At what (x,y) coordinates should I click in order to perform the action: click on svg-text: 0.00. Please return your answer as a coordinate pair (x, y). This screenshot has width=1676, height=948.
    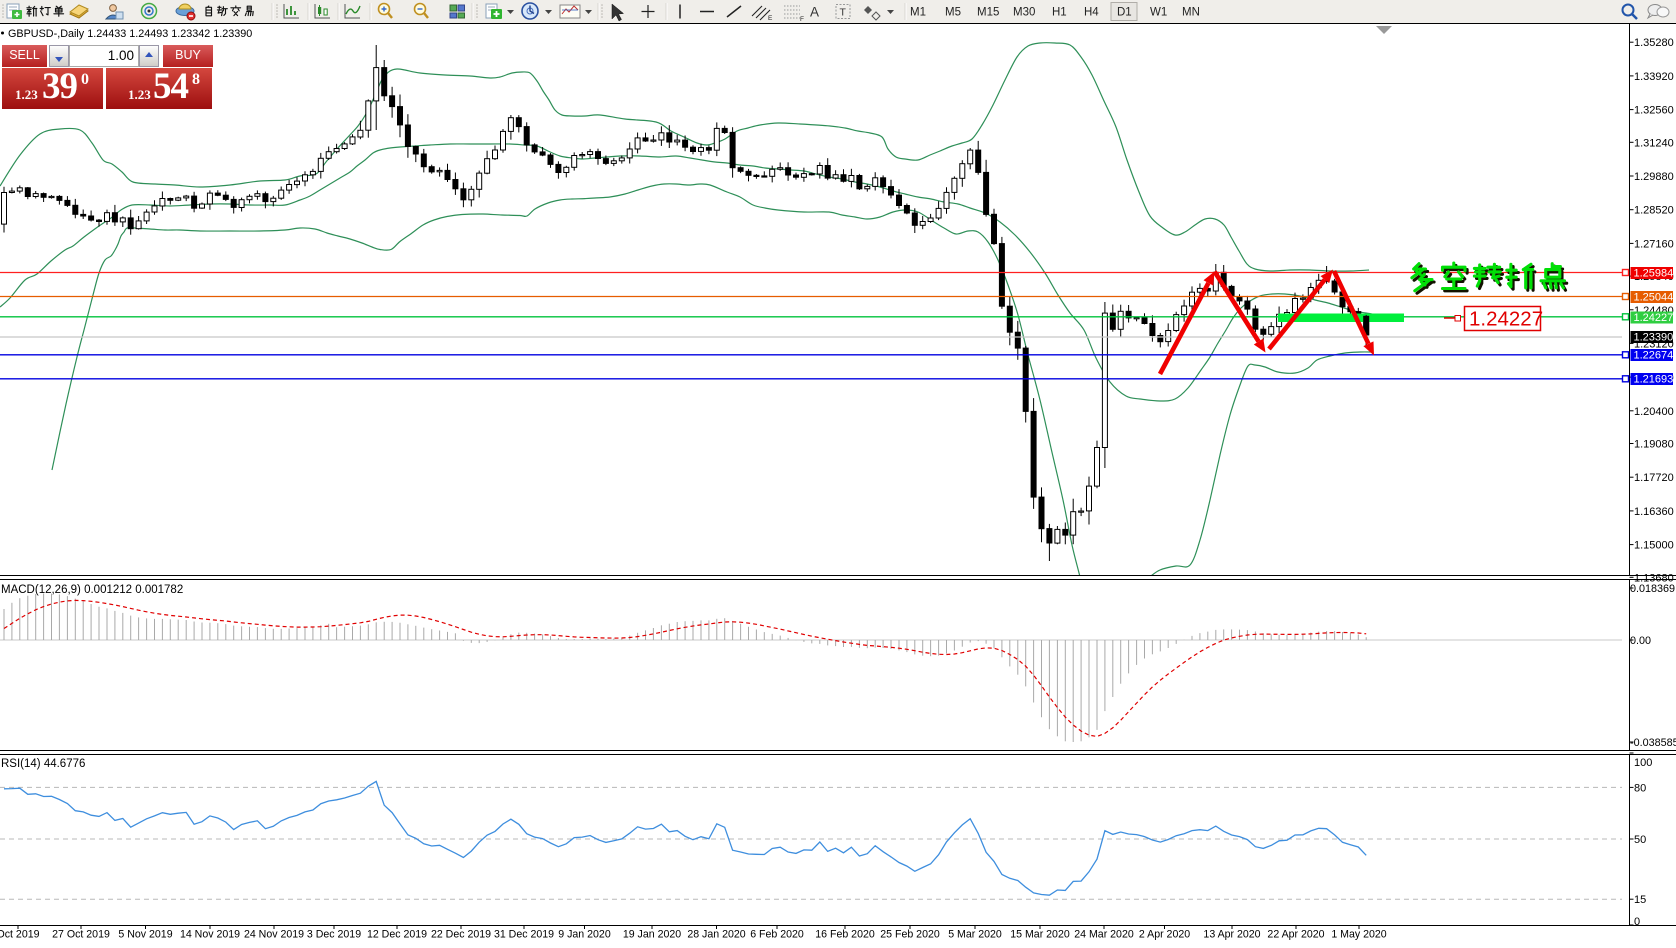
    Looking at the image, I should click on (1640, 641).